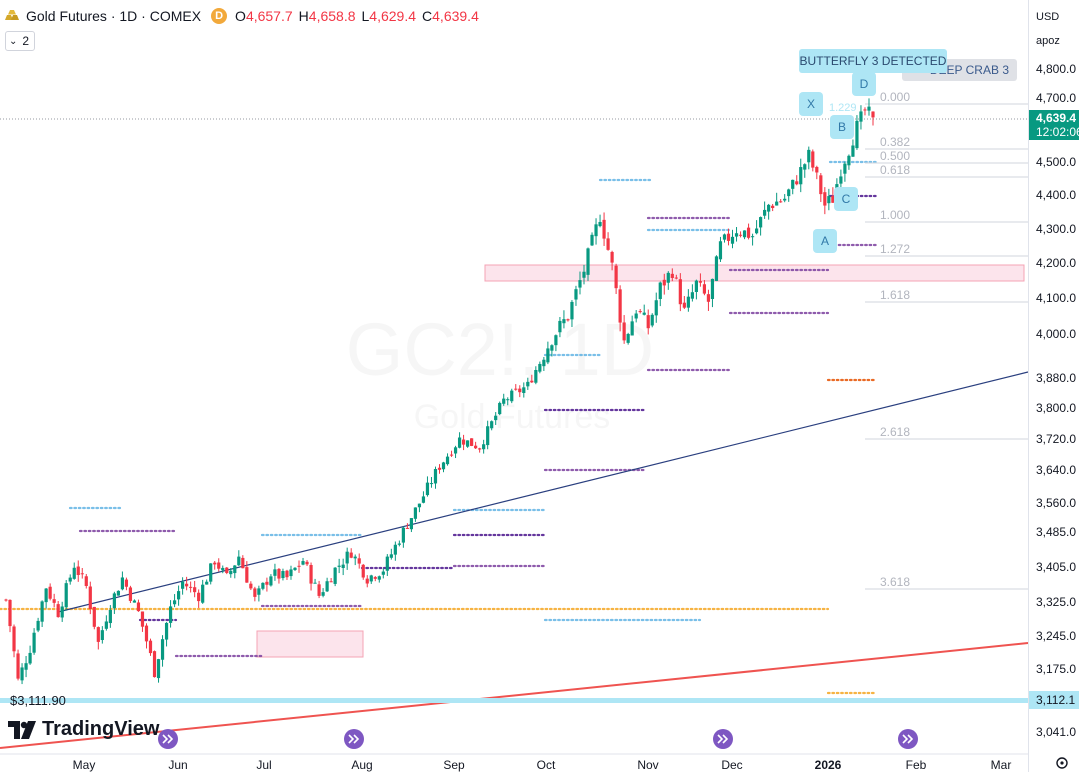  I want to click on chevron-down-icon: ⌄, so click(13, 41).